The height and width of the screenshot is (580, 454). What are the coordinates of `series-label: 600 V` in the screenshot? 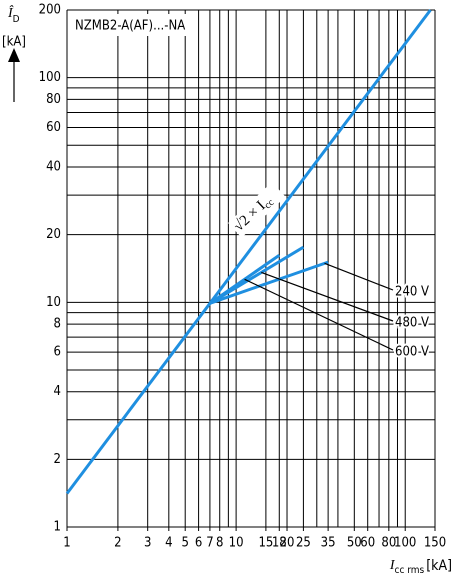 It's located at (412, 352).